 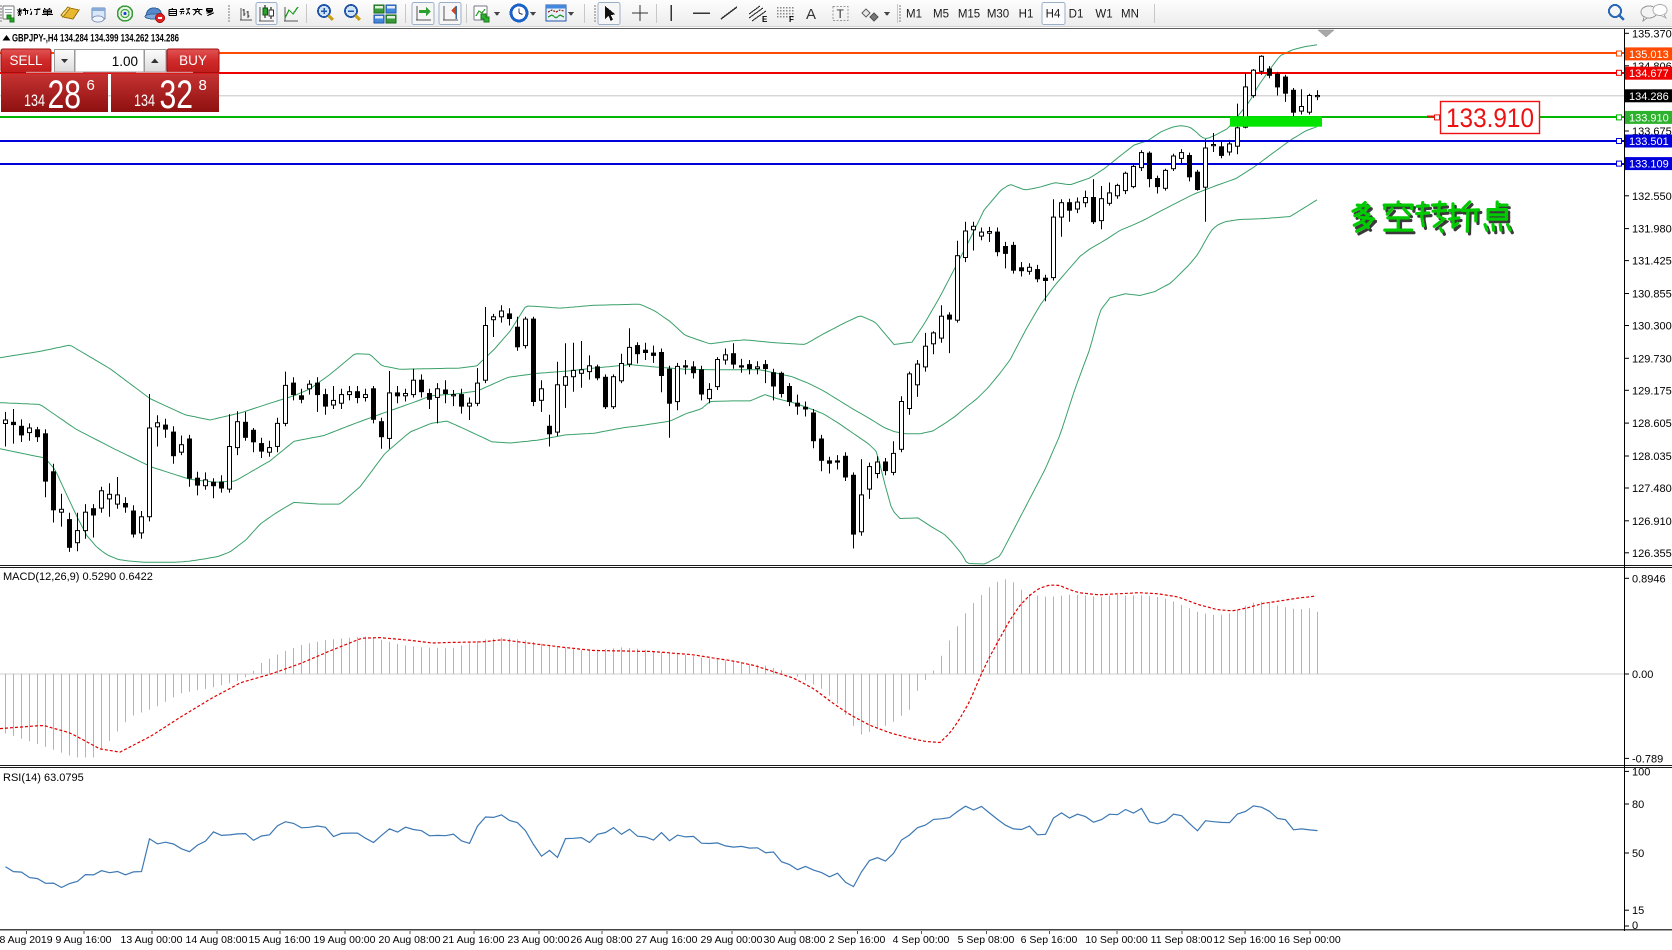 What do you see at coordinates (795, 940) in the screenshot?
I see `svg-text: 30 Aug 08:00` at bounding box center [795, 940].